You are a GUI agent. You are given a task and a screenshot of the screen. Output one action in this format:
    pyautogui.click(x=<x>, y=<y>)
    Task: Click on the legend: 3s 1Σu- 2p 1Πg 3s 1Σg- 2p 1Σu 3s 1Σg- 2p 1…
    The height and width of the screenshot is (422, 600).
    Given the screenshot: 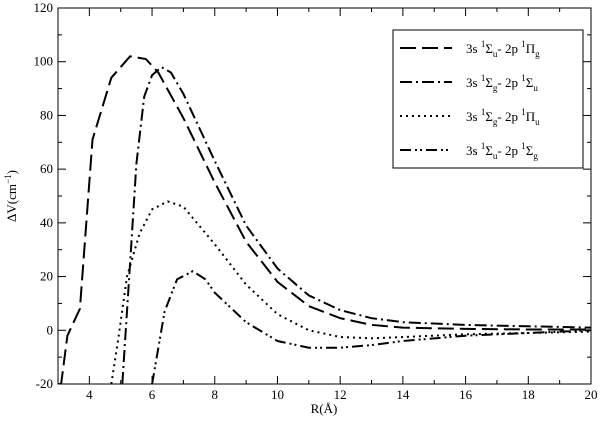 What is the action you would take?
    pyautogui.click(x=488, y=99)
    